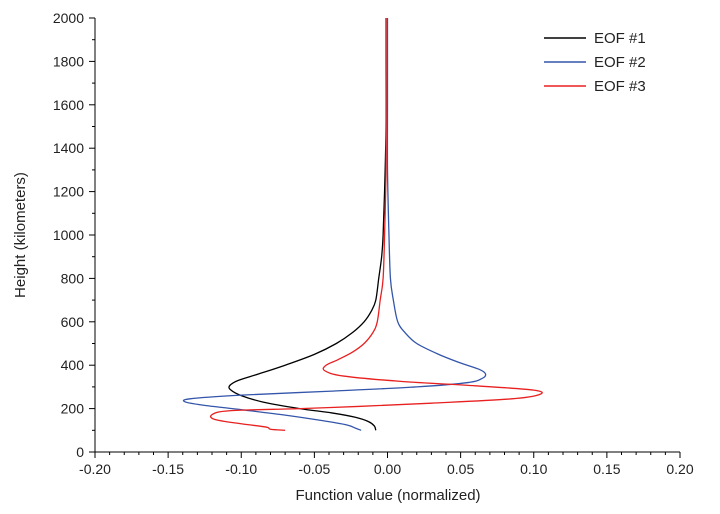 The height and width of the screenshot is (514, 720). I want to click on y-tick-label: 200, so click(73, 409).